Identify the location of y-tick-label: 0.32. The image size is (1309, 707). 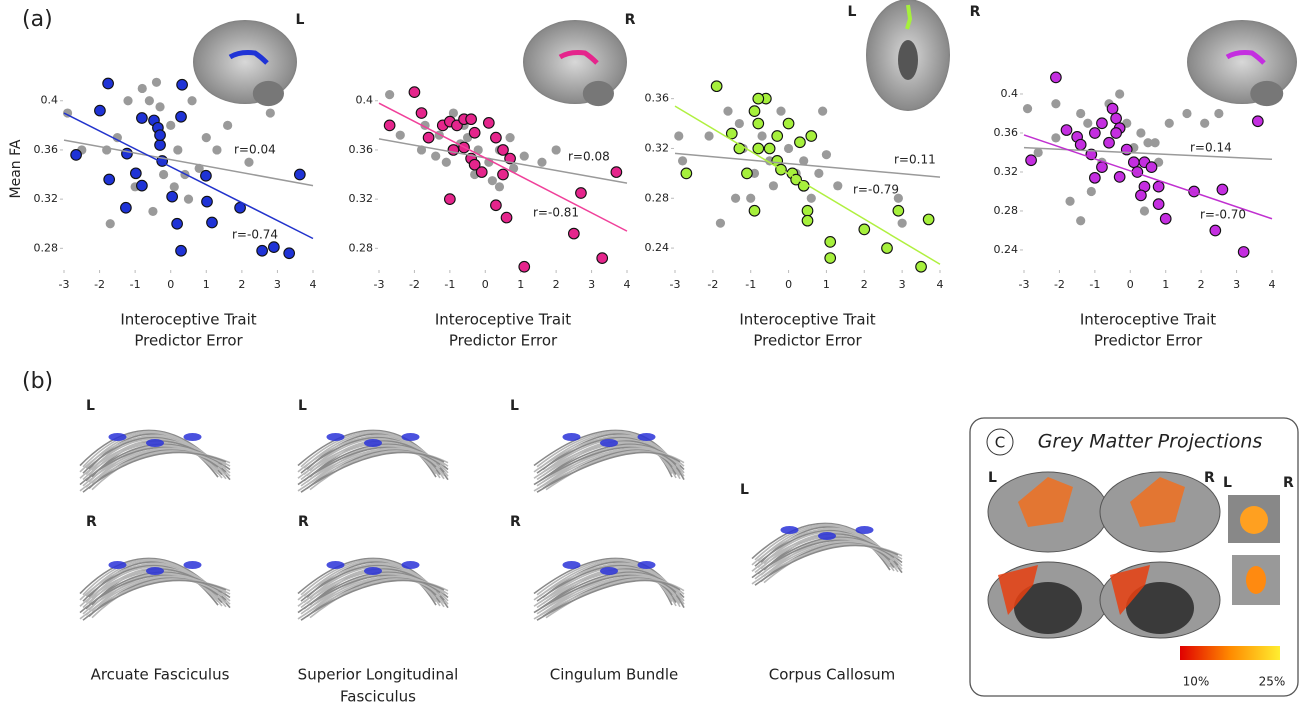
(1006, 171).